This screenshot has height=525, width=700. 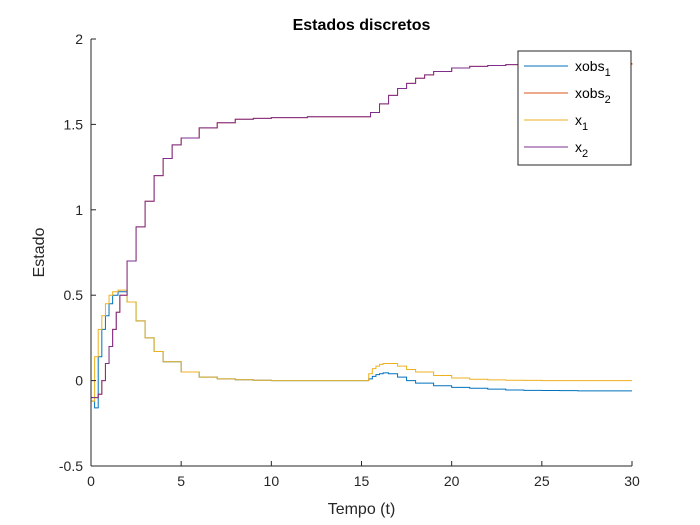 I want to click on y-axis-title: Estado, so click(x=39, y=252).